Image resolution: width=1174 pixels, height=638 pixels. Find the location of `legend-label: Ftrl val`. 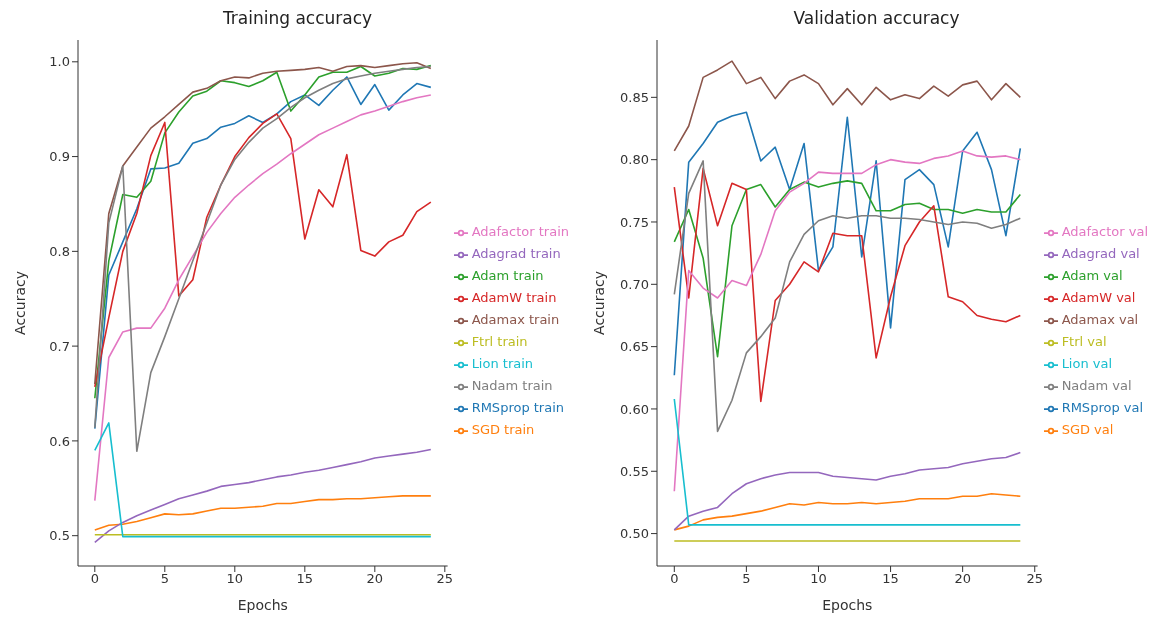

legend-label: Ftrl val is located at coordinates (1084, 341).